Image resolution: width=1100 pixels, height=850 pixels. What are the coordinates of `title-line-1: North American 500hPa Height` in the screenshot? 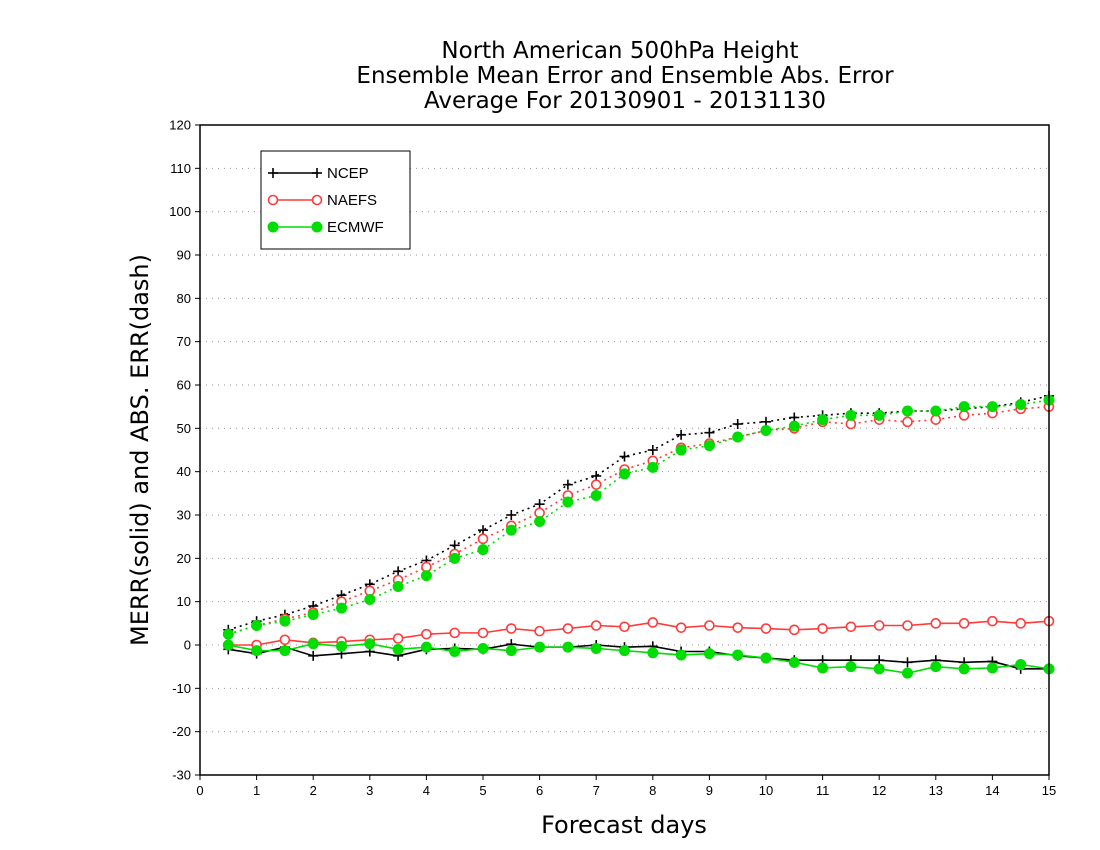 It's located at (619, 51).